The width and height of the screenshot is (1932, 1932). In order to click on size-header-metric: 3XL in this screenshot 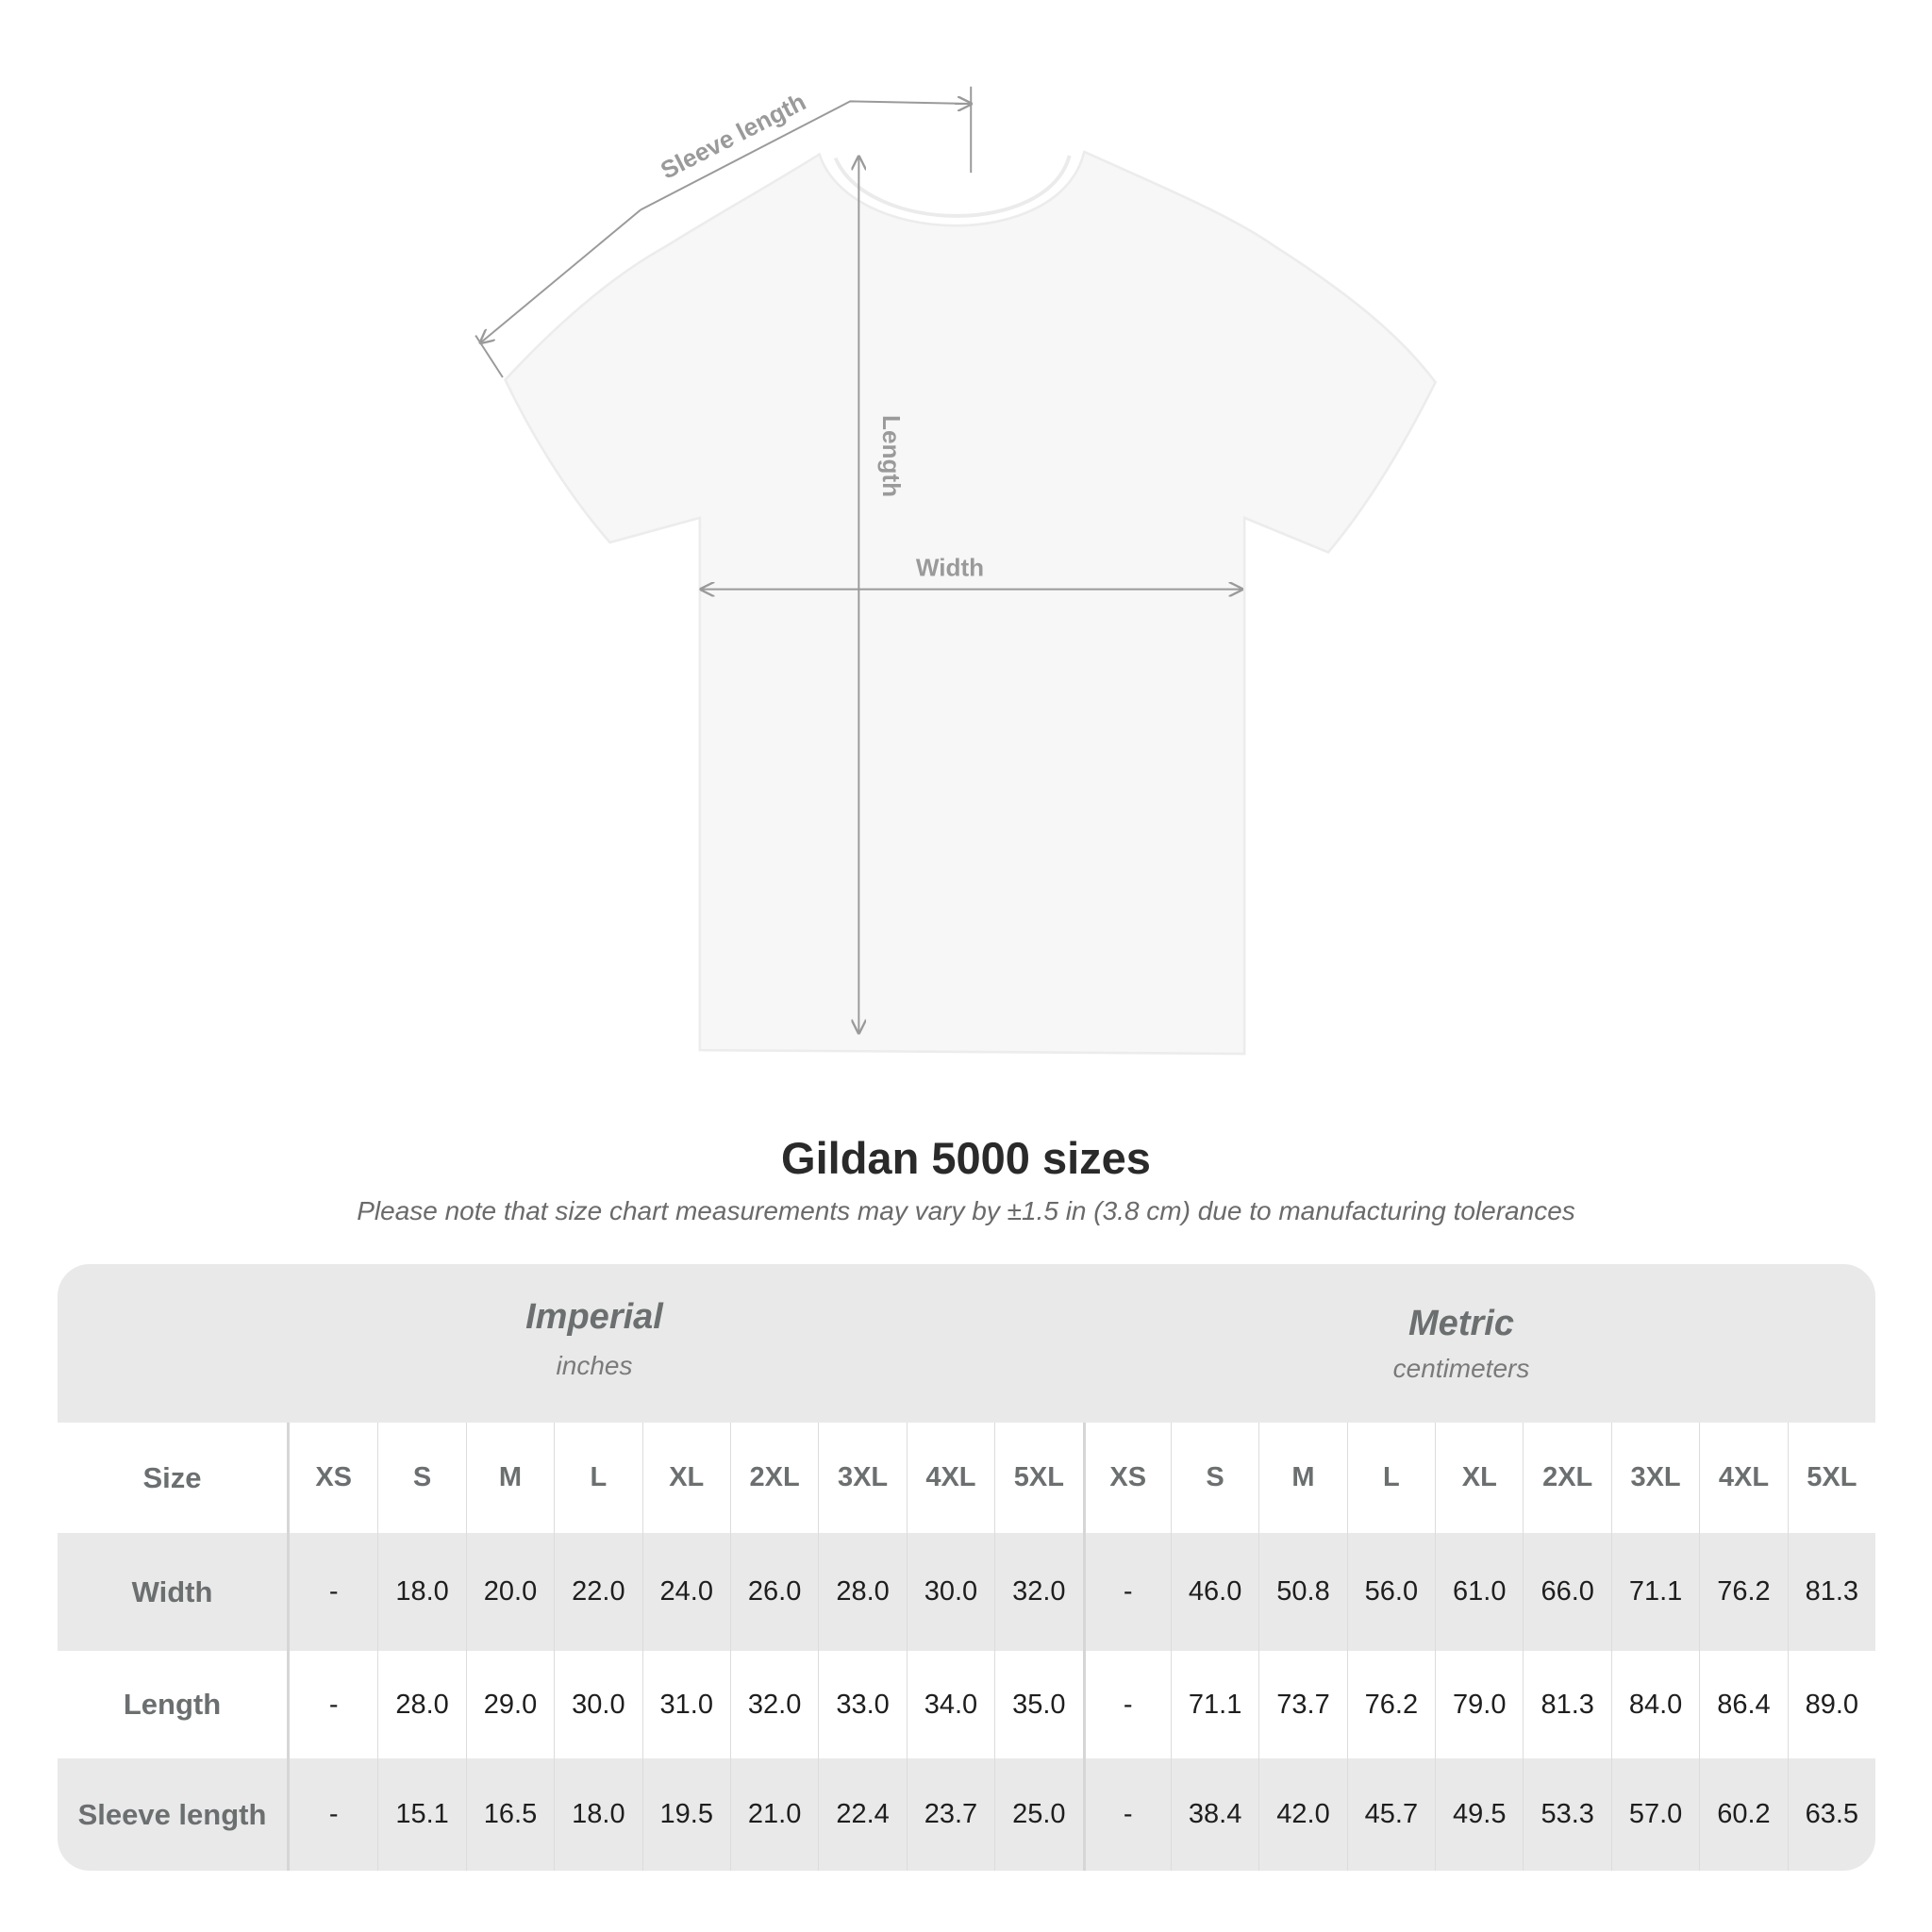, I will do `click(1655, 1478)`.